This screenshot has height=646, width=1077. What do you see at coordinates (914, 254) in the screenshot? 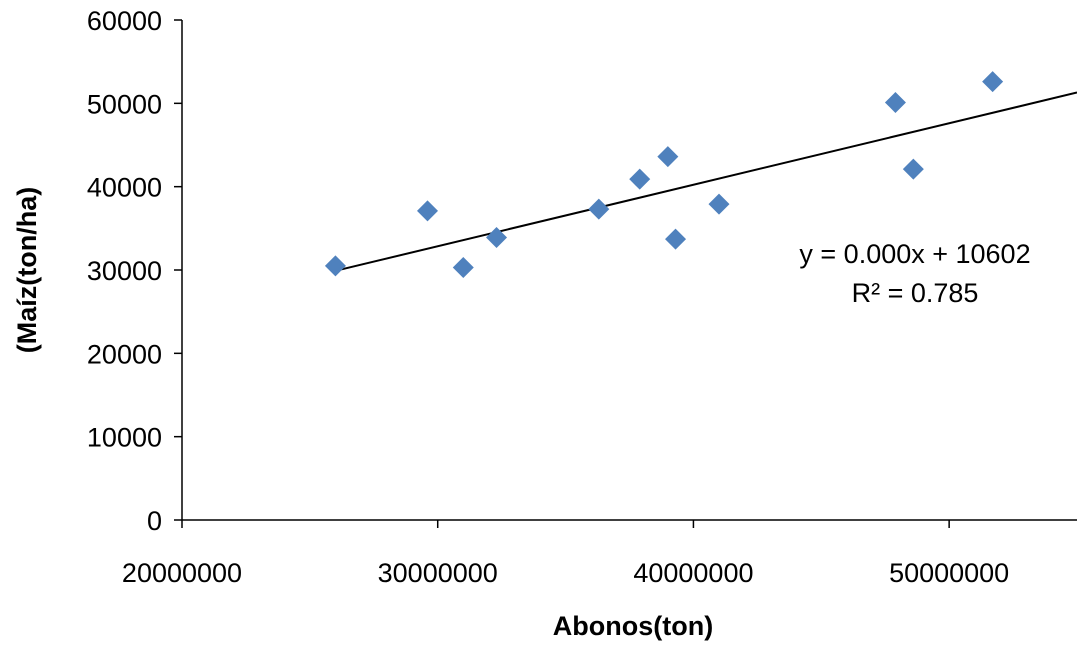
I see `trendline-equation: y = 0.000x + 10602` at bounding box center [914, 254].